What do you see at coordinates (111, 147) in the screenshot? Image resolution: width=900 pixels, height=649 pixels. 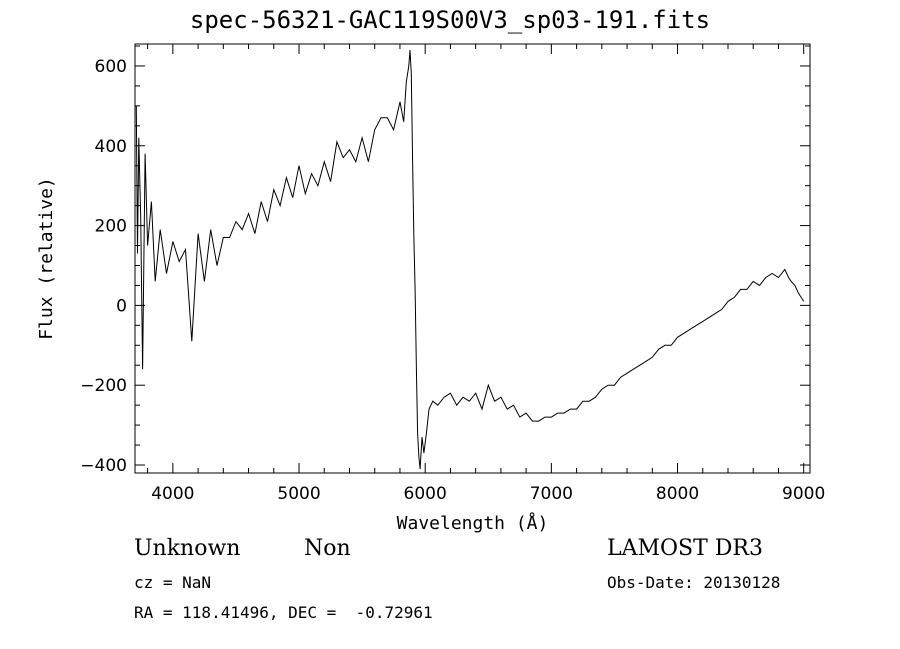 I see `y-tick-label: 400` at bounding box center [111, 147].